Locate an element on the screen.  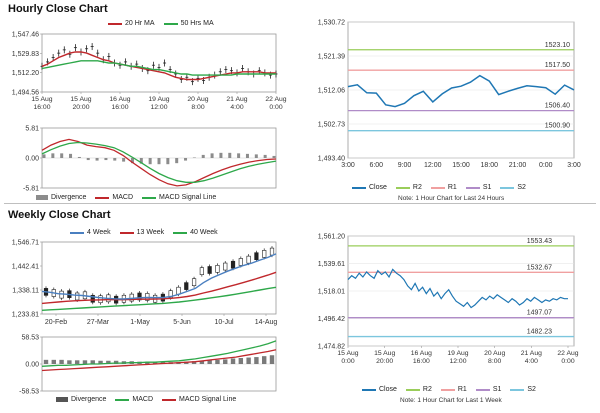
y-tick-label: 1,561.20 is located at coordinates (331, 237).